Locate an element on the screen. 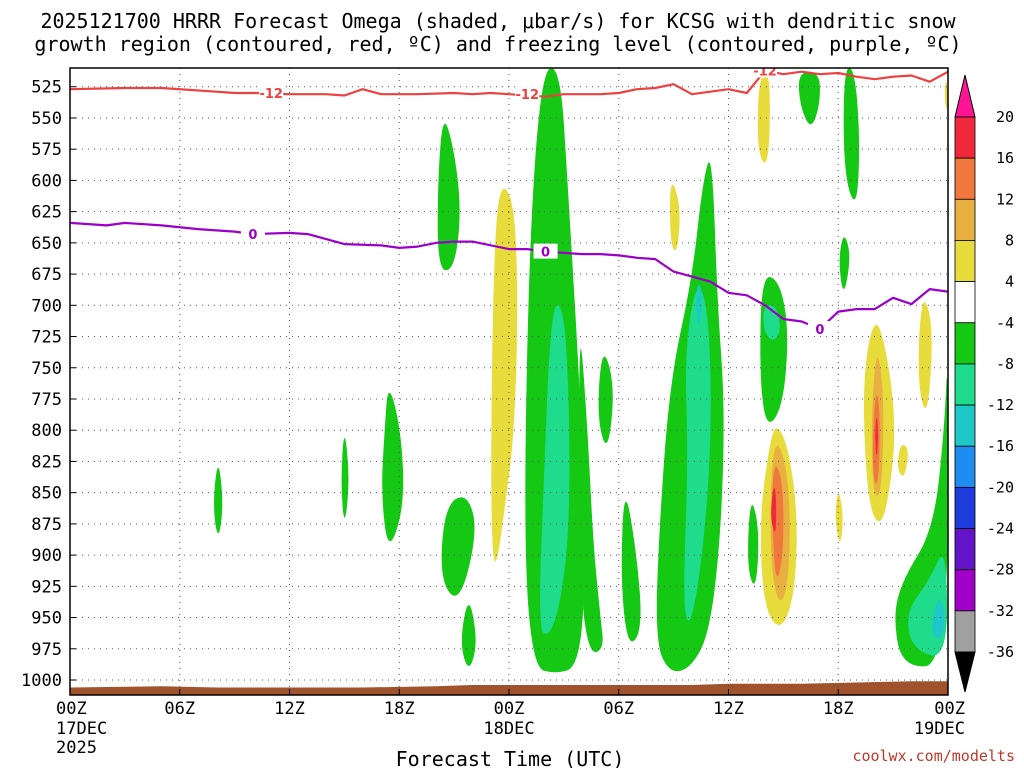 This screenshot has width=1024, height=768. y-tick-label-19: 1000 is located at coordinates (41, 681).